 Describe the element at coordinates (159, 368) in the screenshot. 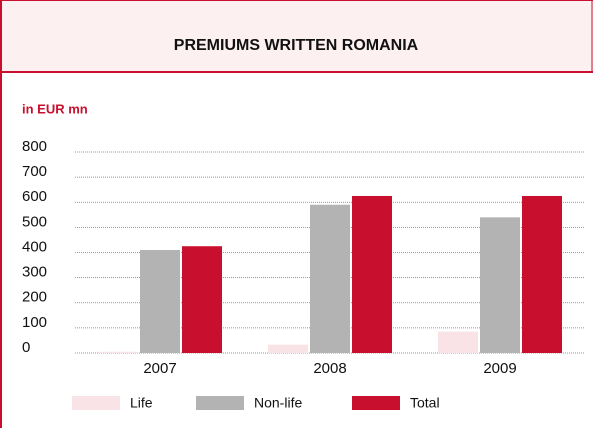

I see `x-tick-label: 2007` at that location.